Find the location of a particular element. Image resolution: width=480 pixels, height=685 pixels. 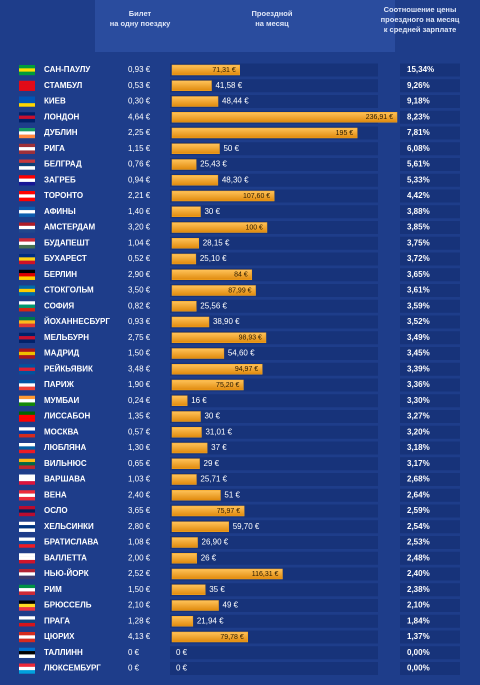

value-label: 116,31 € is located at coordinates (265, 574).